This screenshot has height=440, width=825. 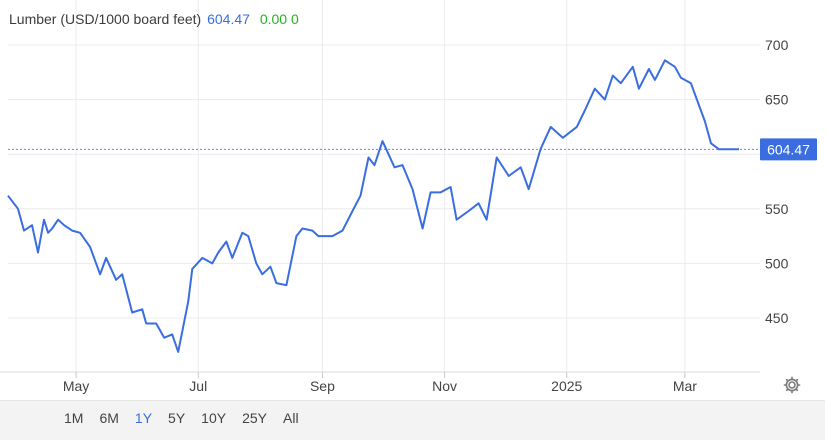 What do you see at coordinates (143, 418) in the screenshot?
I see `range-button-1y: 1Y` at bounding box center [143, 418].